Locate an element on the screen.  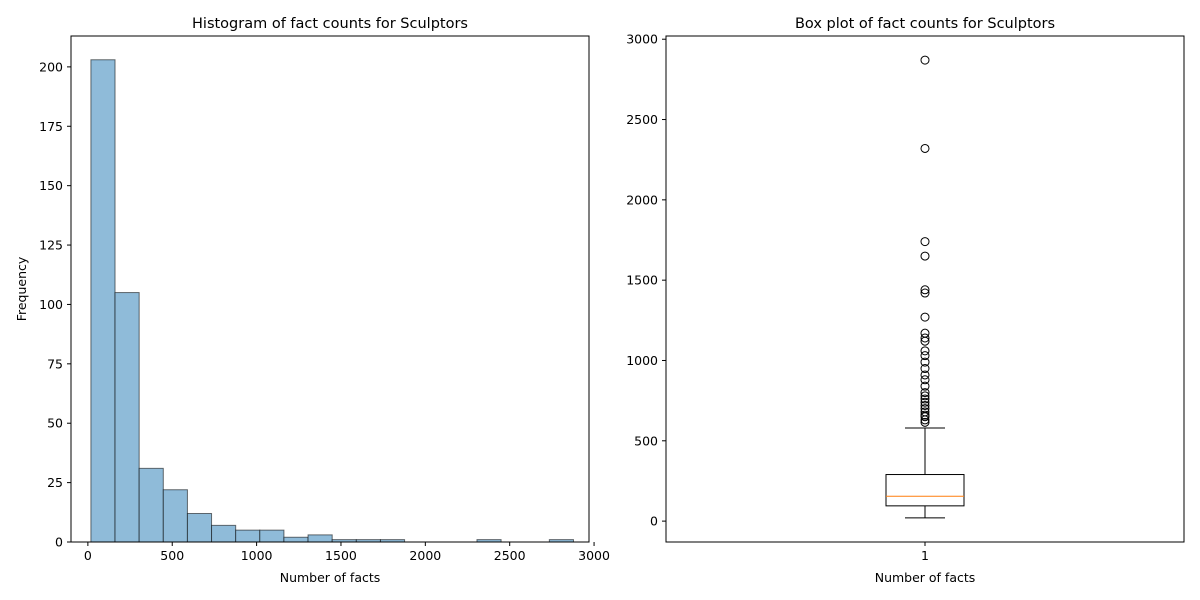
histogram-x-tick-label: 500 is located at coordinates (172, 555).